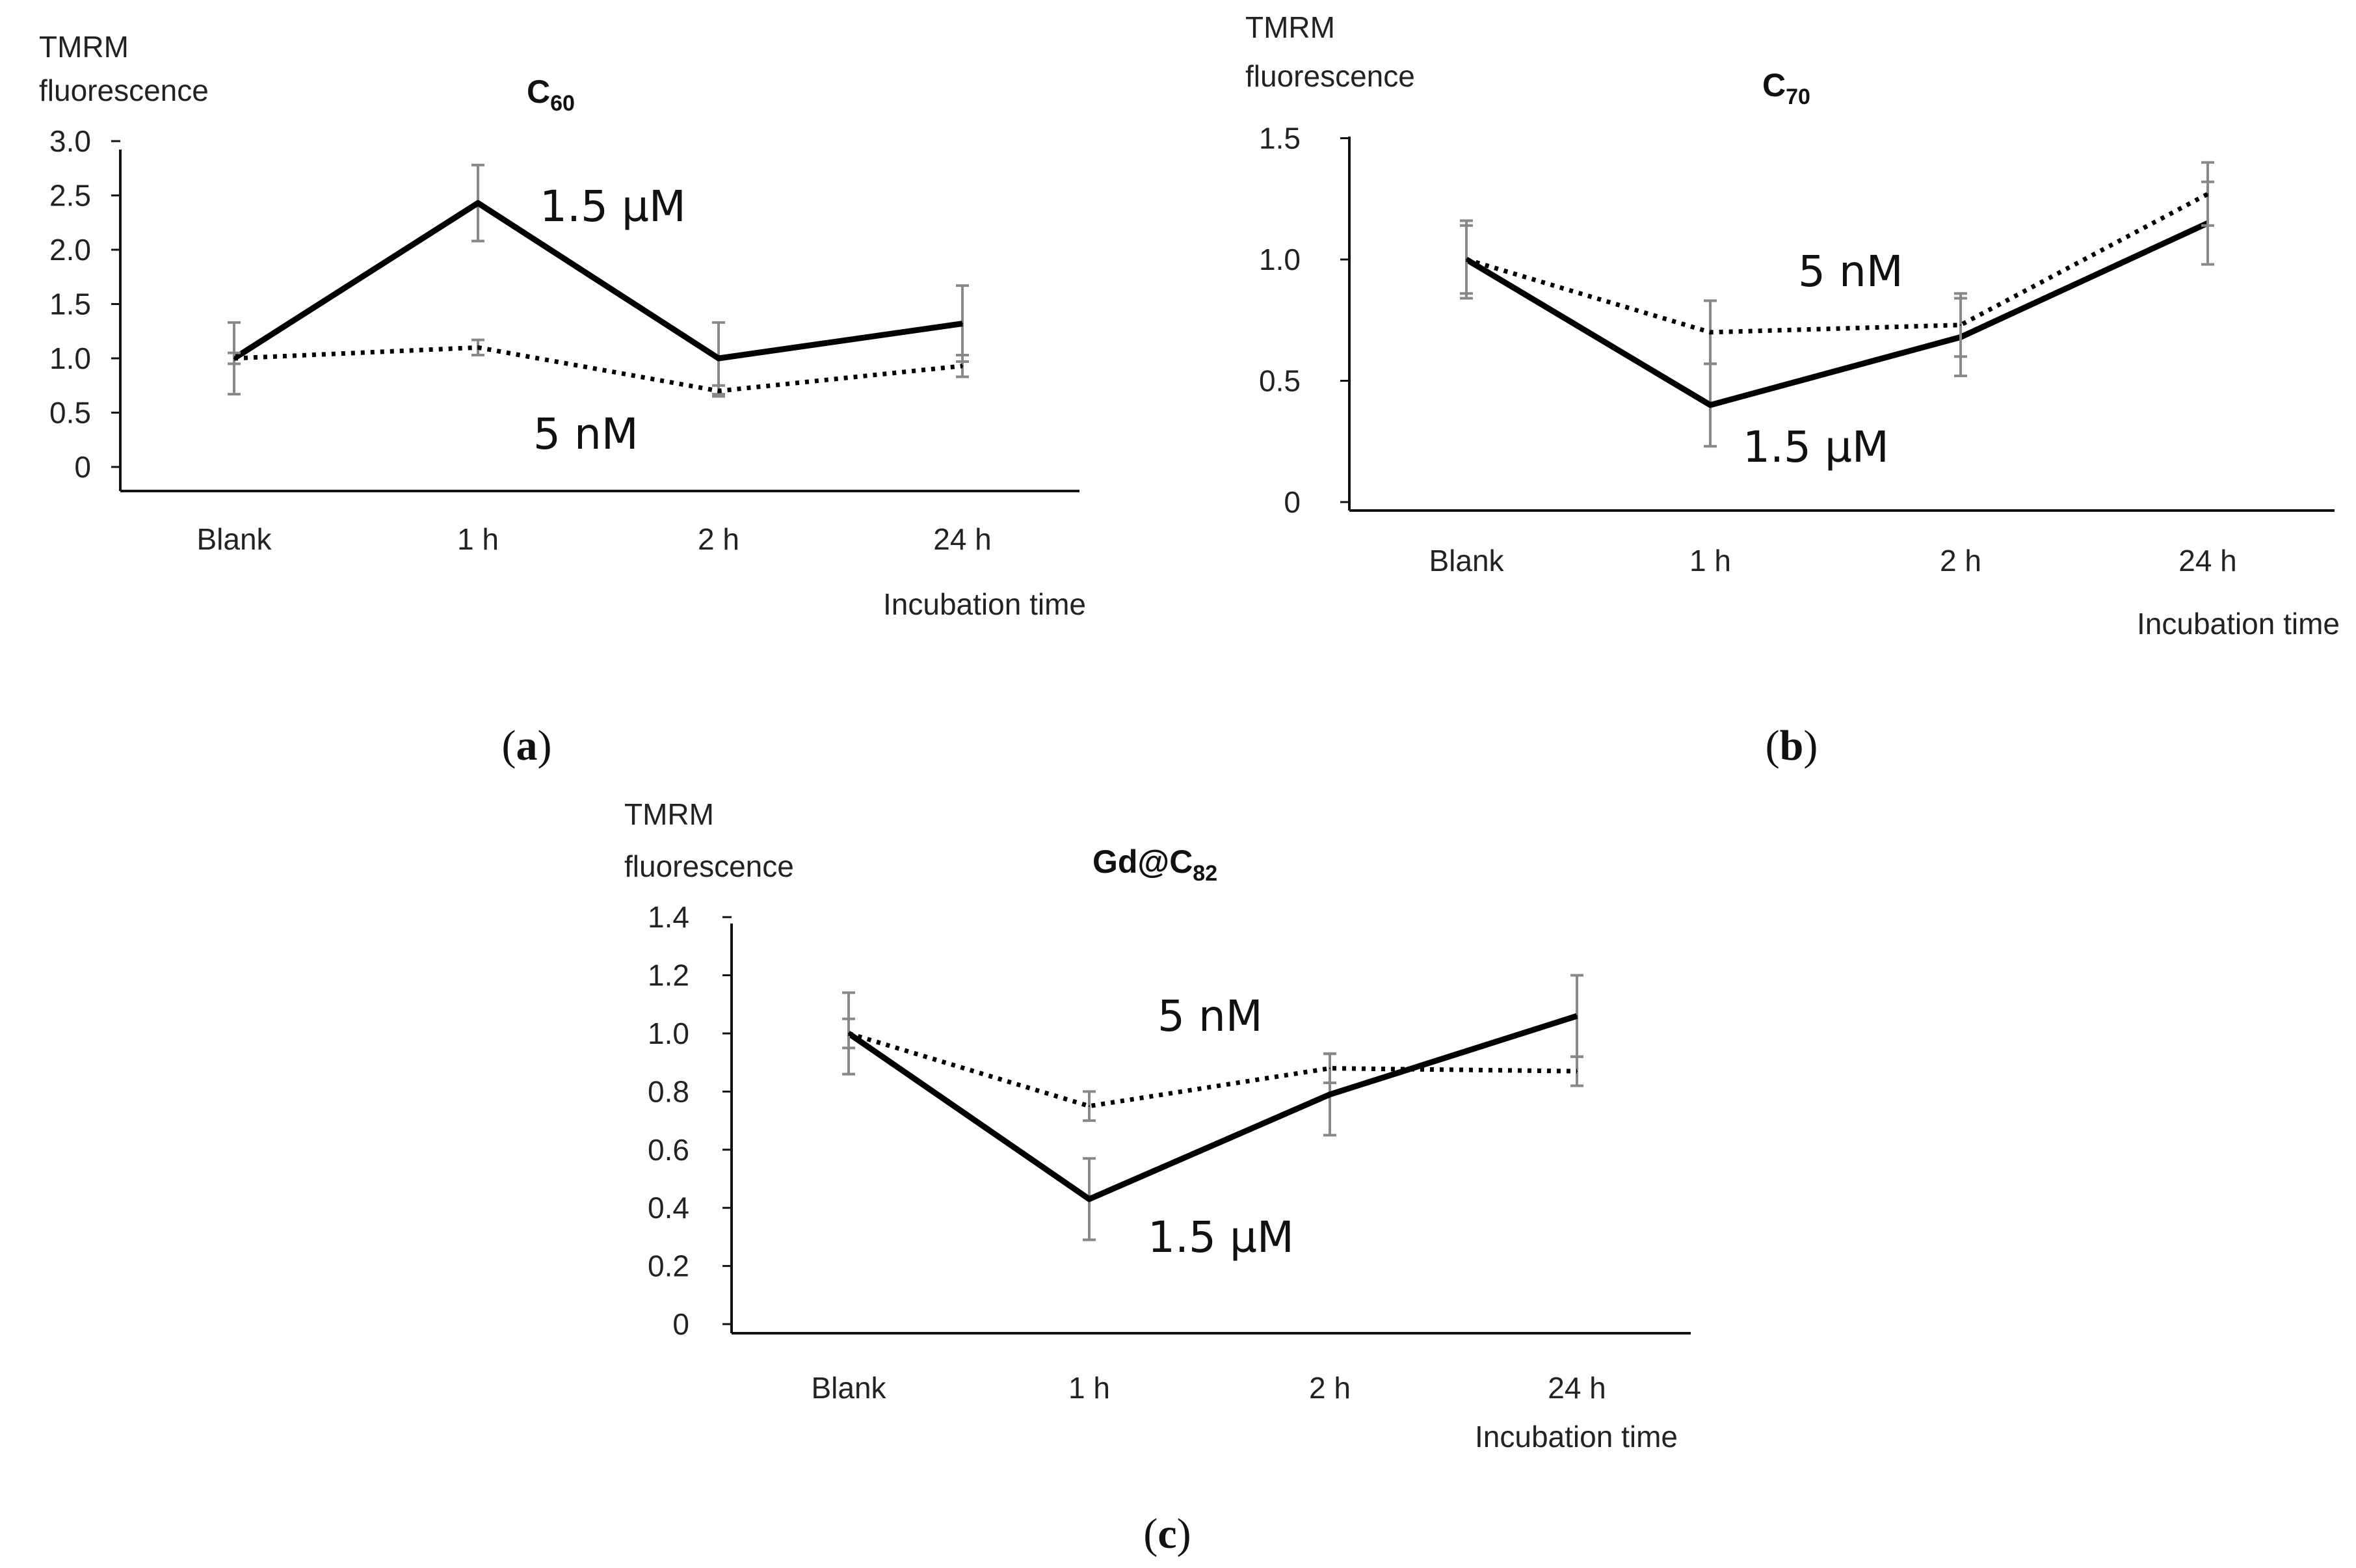 This screenshot has width=2356, height=1568. I want to click on y-tick-label: 1.4, so click(668, 917).